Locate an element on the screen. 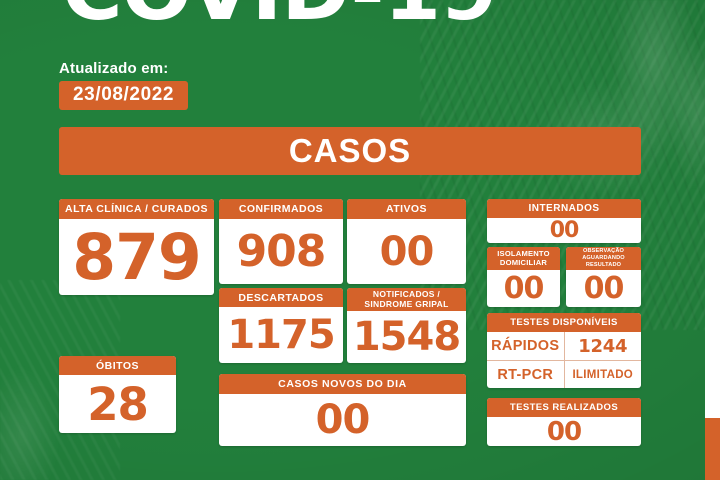 Image resolution: width=720 pixels, height=480 pixels. stat-card-testes-realizados-label: TESTES REALIZADOS is located at coordinates (564, 407).